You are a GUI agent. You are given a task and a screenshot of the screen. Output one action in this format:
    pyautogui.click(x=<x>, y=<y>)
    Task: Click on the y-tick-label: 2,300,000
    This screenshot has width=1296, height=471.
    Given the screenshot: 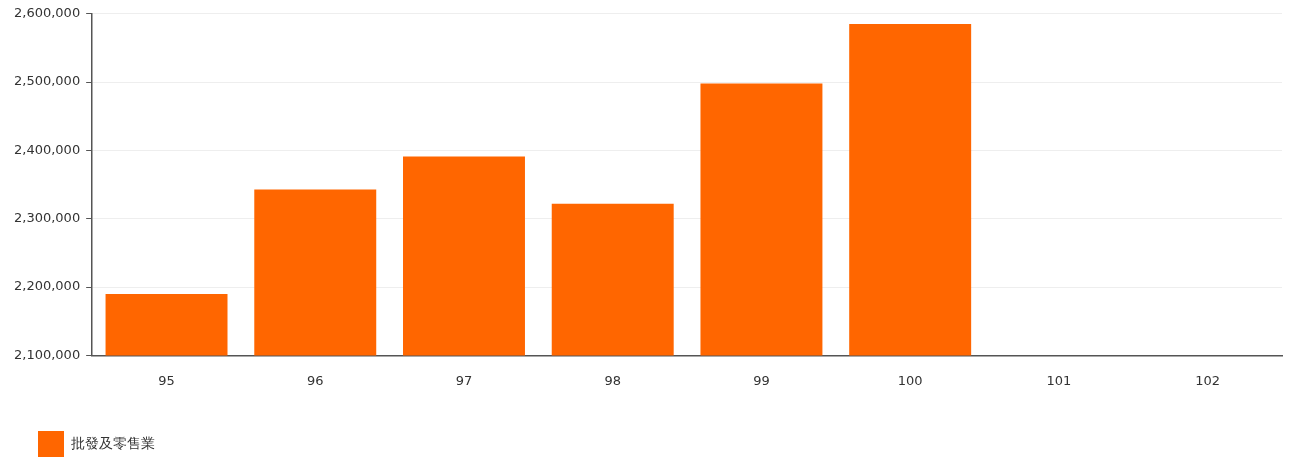 What is the action you would take?
    pyautogui.click(x=47, y=218)
    